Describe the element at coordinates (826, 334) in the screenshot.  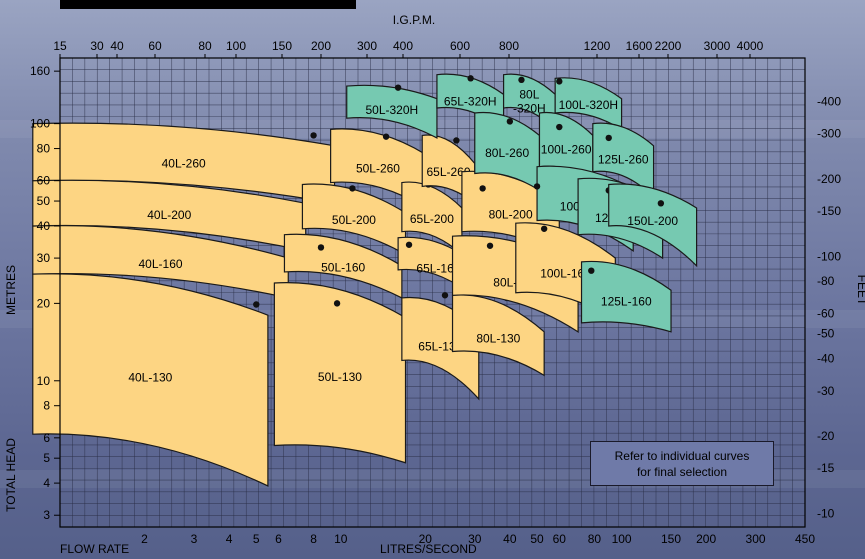
I see `right-tick-label: -50` at that location.